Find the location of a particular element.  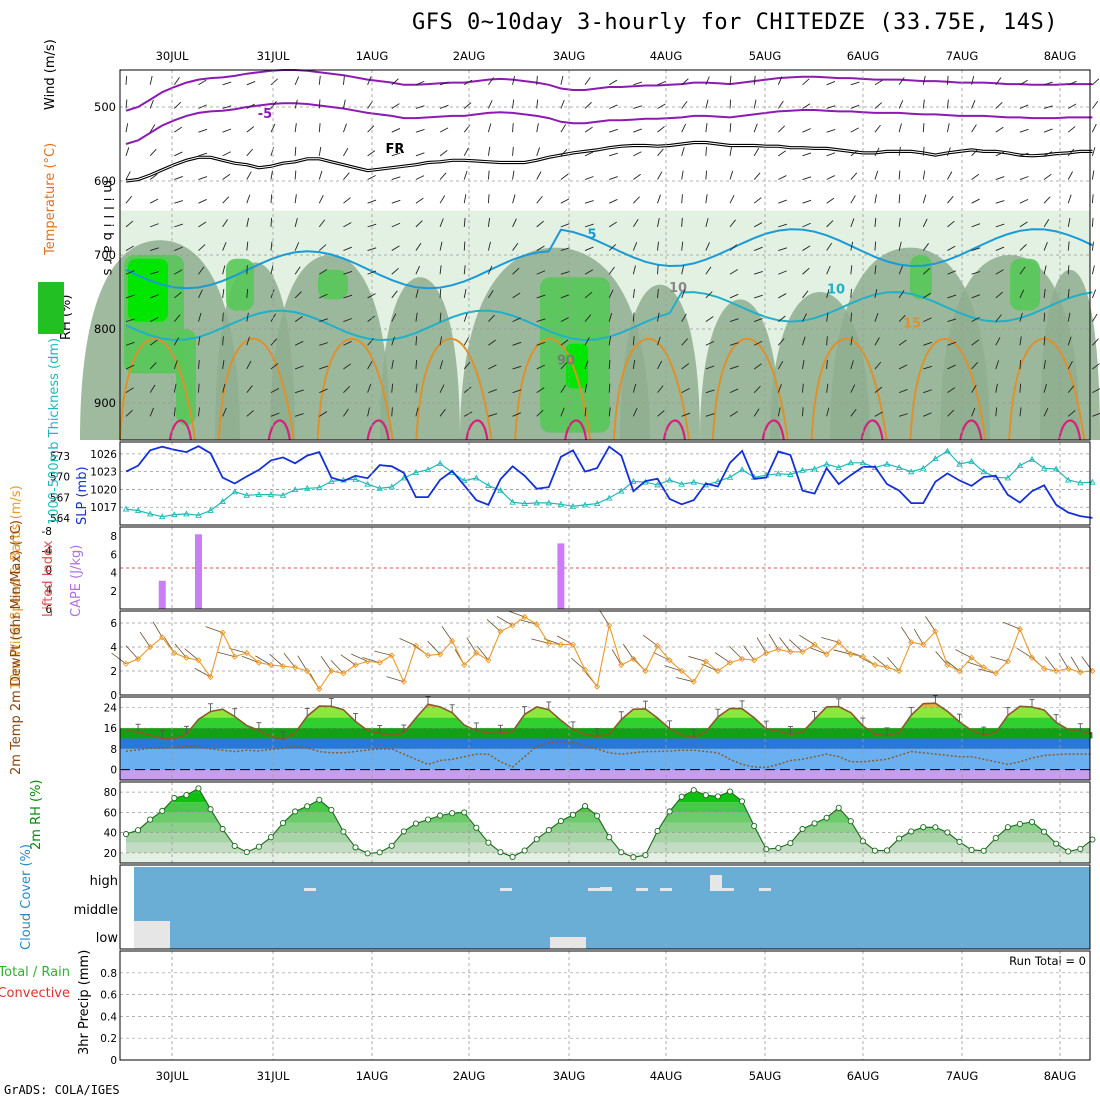

date-label-bottom: 3AUG is located at coordinates (569, 1076).